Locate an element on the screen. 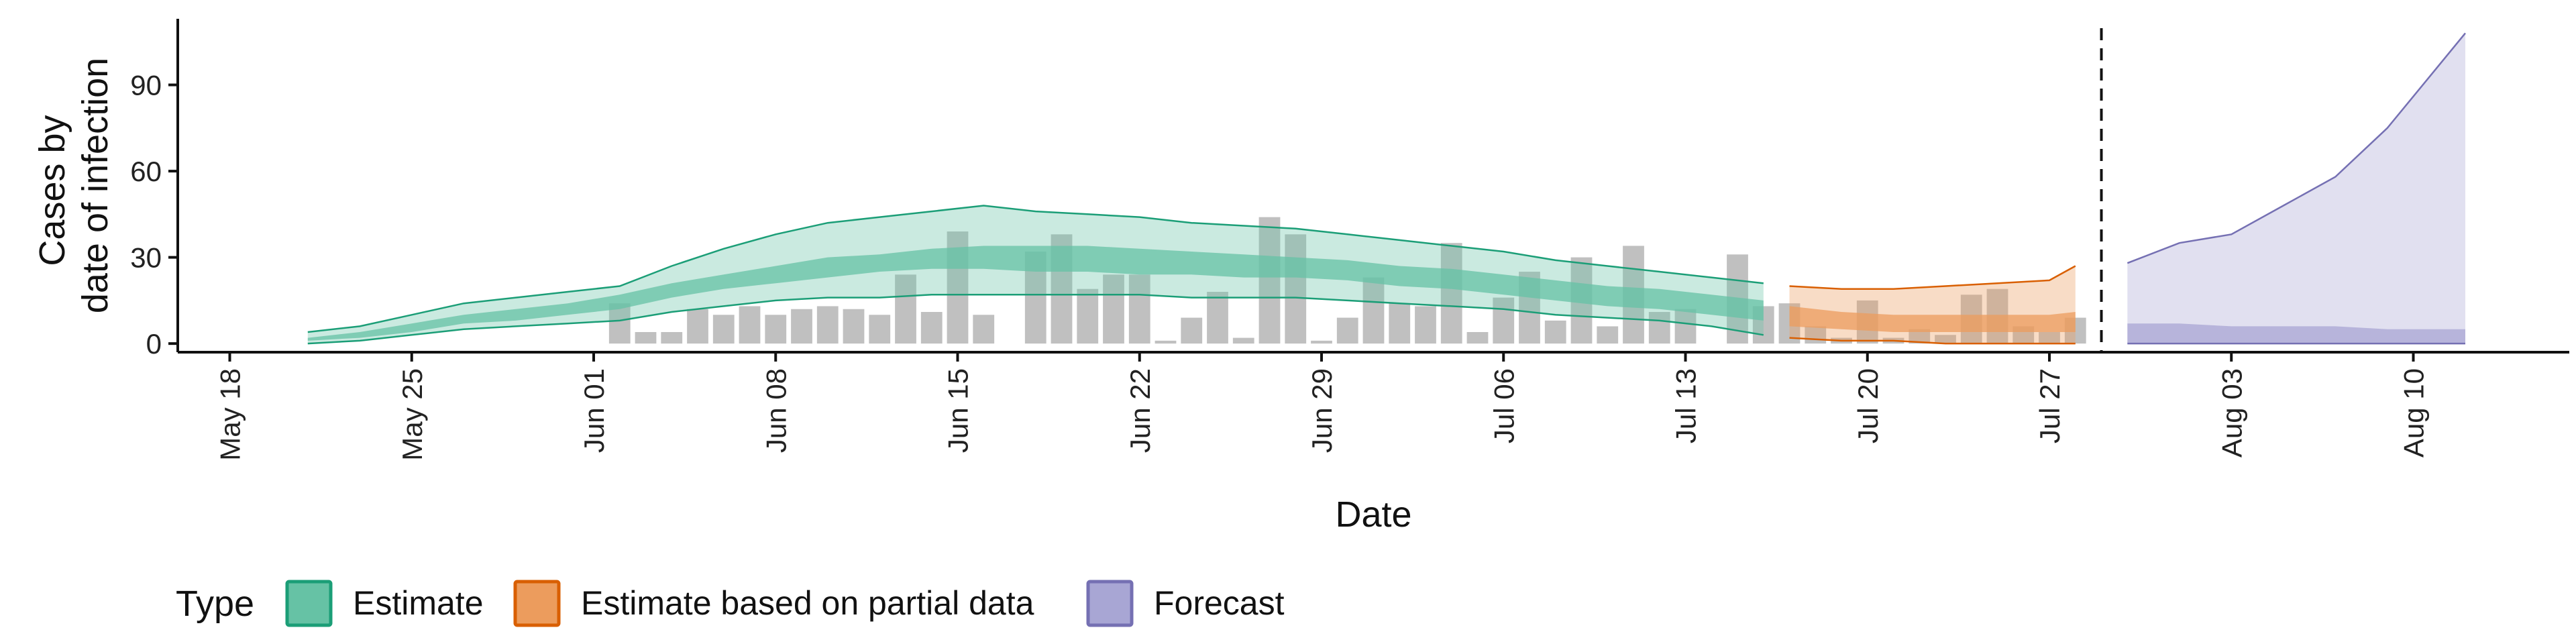 The width and height of the screenshot is (2576, 644). y-axis-title-line-1: Cases by is located at coordinates (52, 190).